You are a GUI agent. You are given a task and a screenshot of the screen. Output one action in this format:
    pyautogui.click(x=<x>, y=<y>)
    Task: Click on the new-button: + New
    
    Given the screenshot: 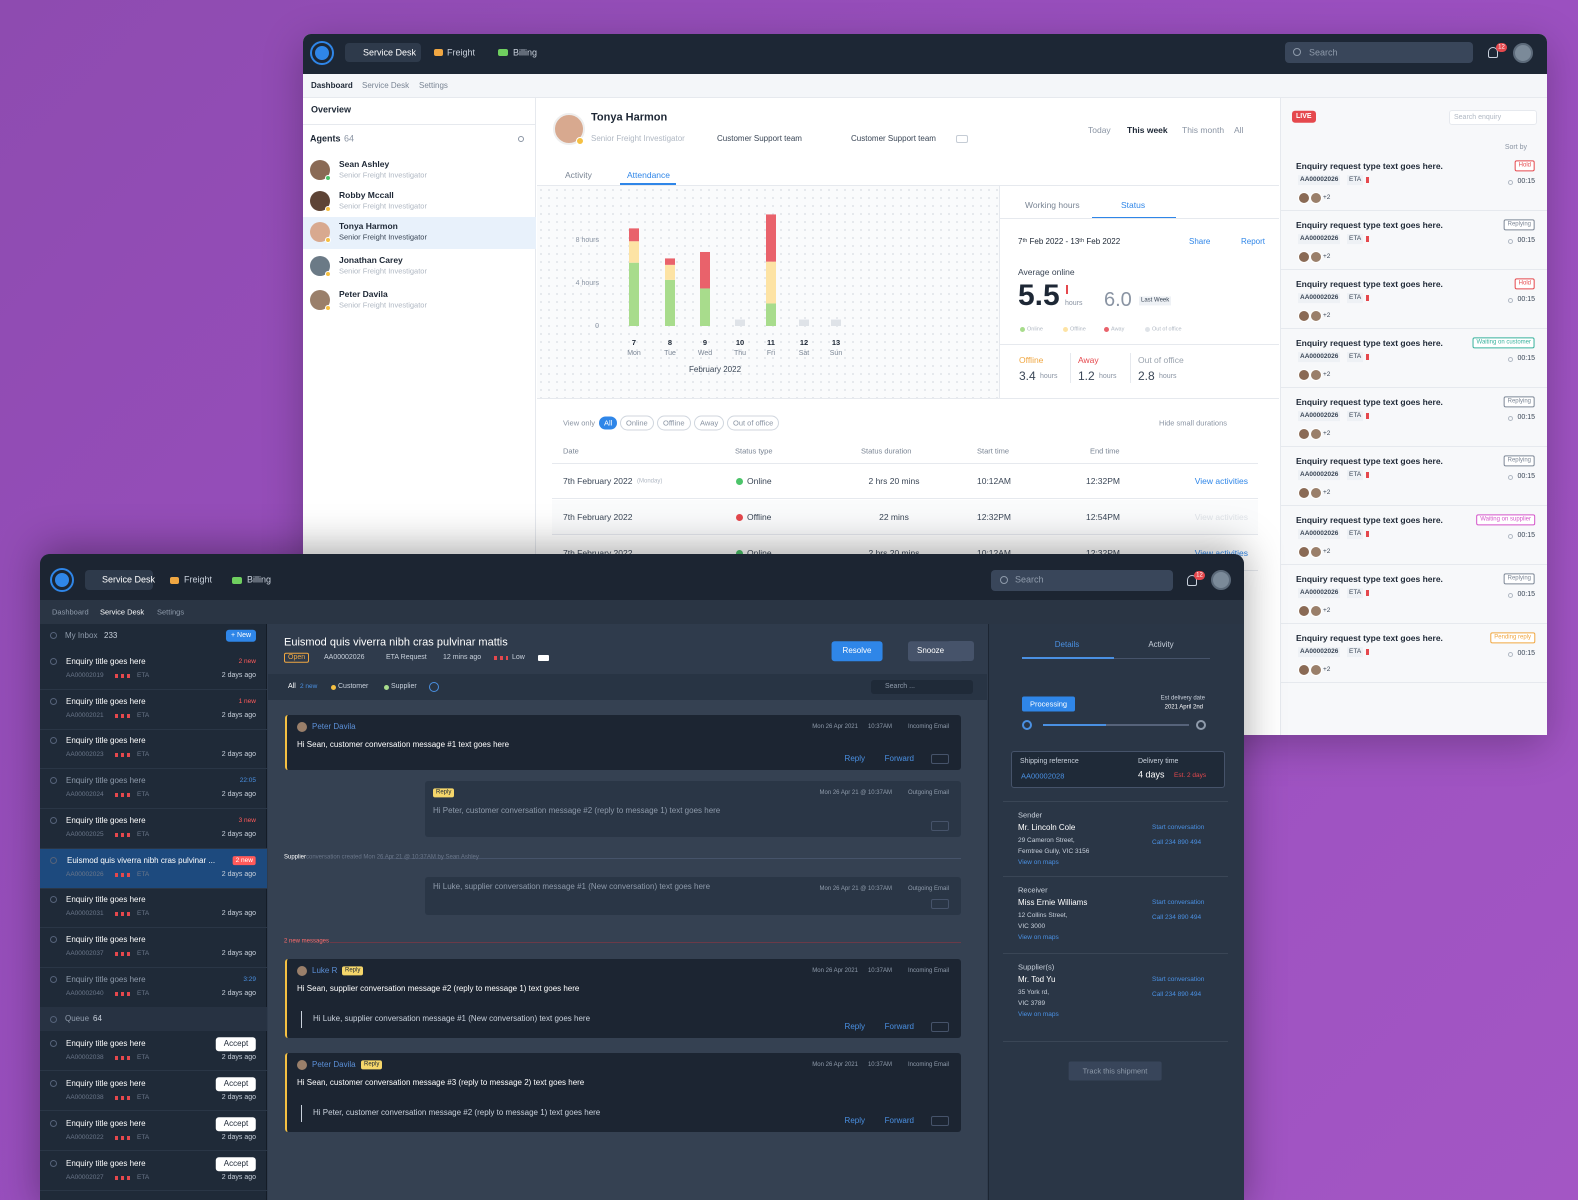 What is the action you would take?
    pyautogui.click(x=241, y=636)
    